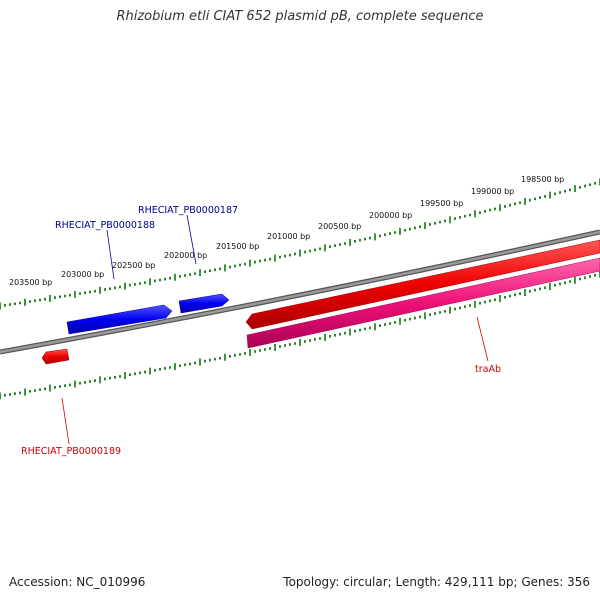  I want to click on accession-label: Accession: NC_010996, so click(77, 582).